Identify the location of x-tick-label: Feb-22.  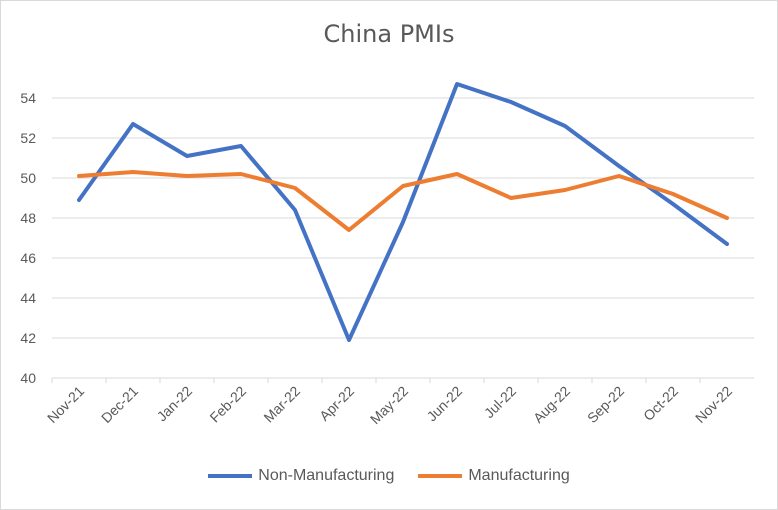
(227, 404).